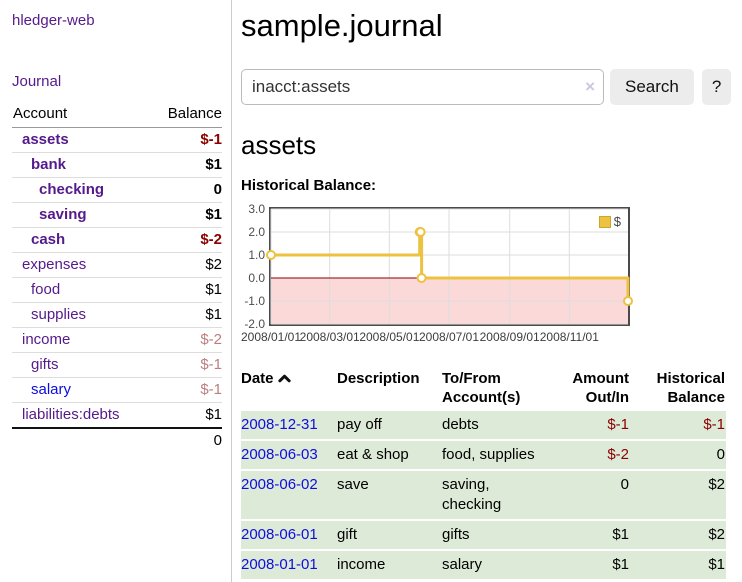 This screenshot has height=582, width=742. Describe the element at coordinates (49, 164) in the screenshot. I see `sidebar-account-link: bank` at that location.